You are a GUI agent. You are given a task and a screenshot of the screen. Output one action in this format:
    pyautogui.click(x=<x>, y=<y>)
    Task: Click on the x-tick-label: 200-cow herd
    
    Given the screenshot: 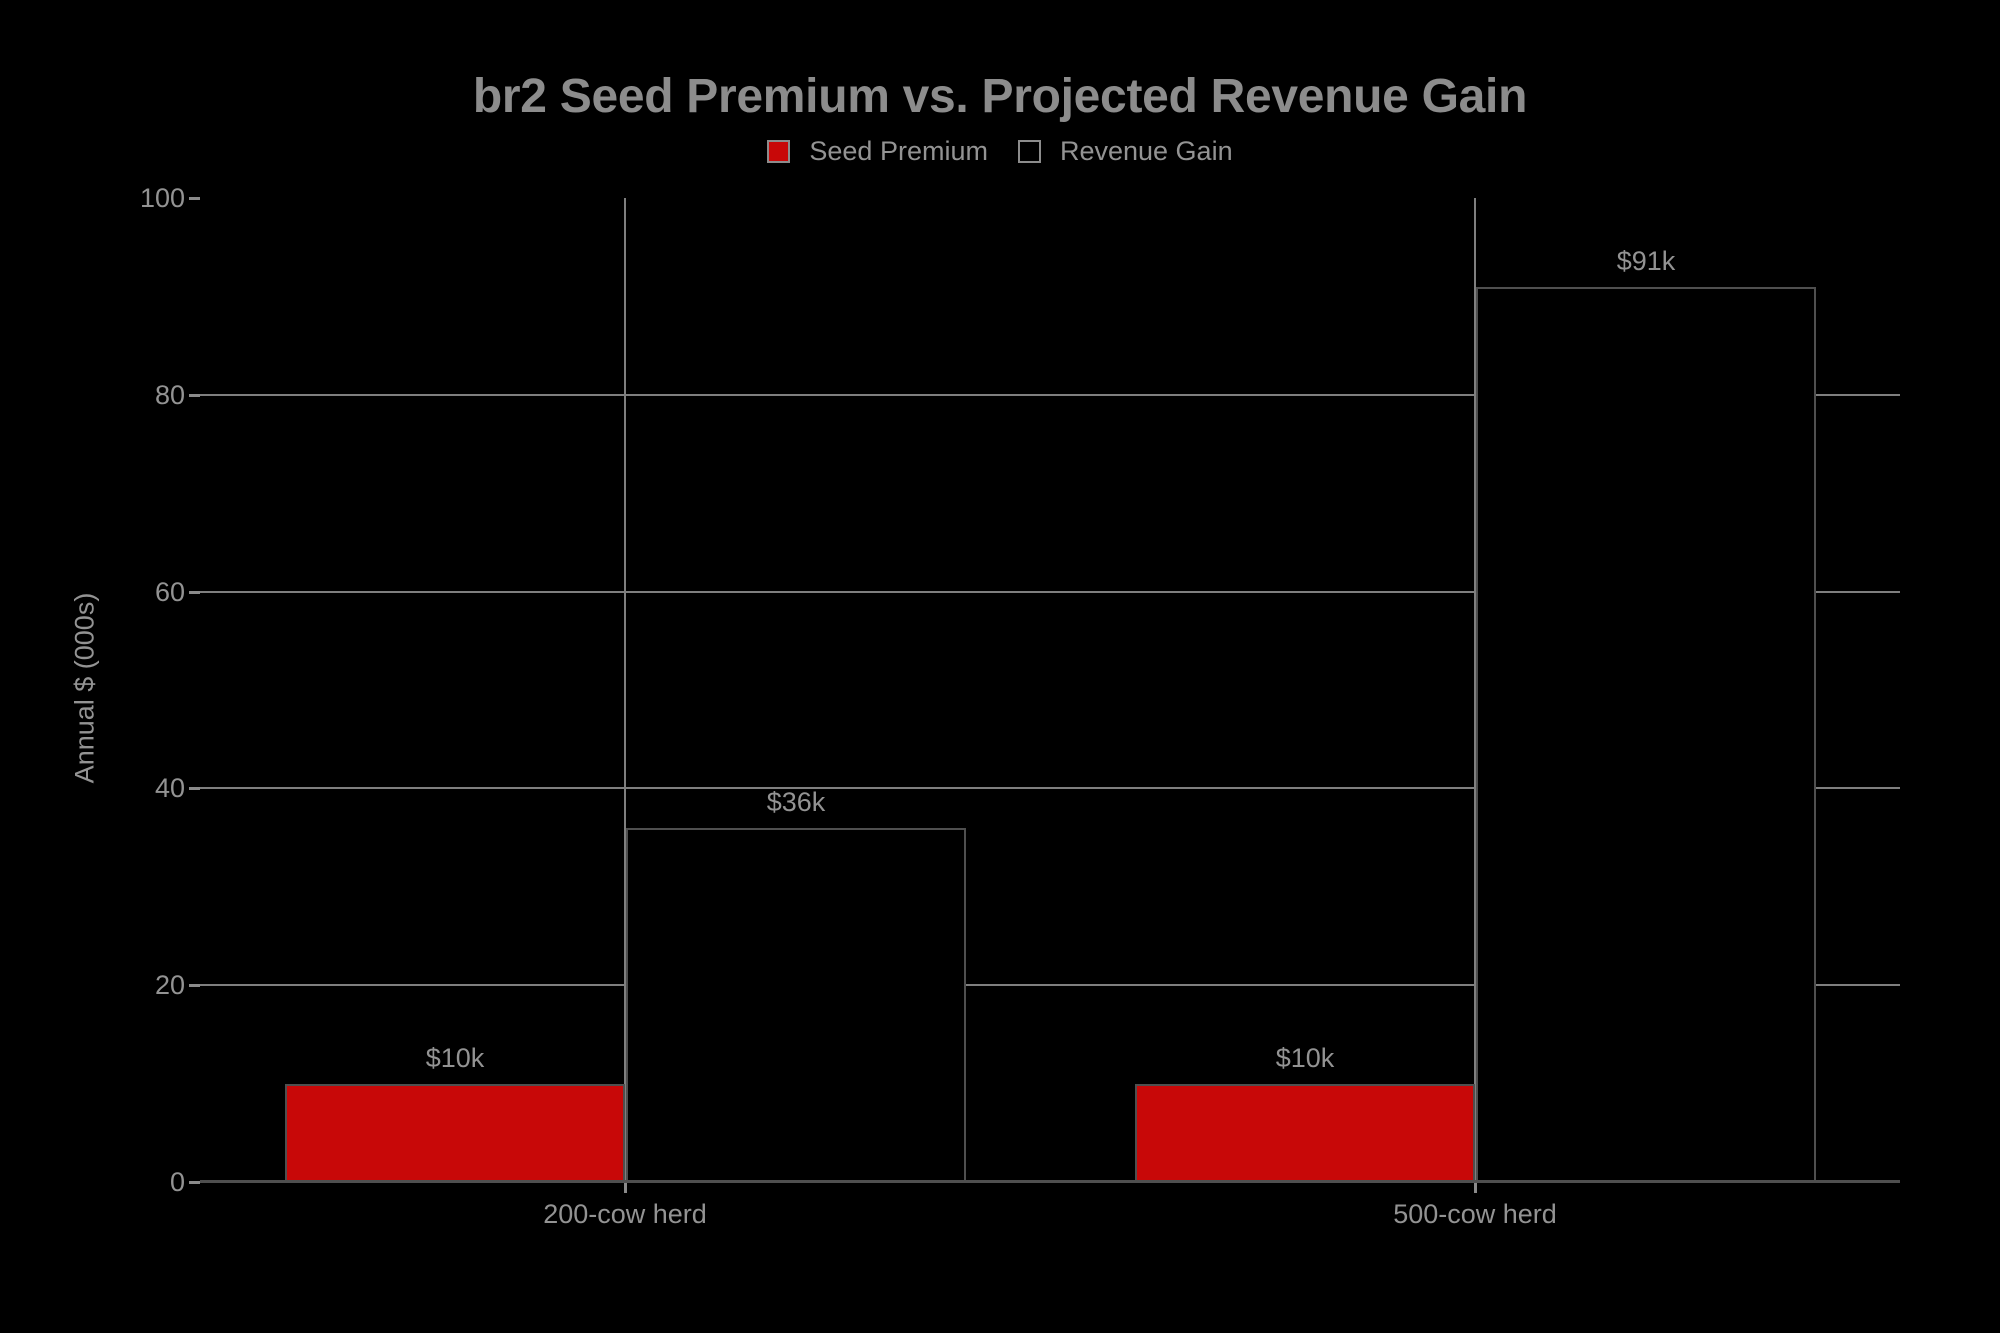 What is the action you would take?
    pyautogui.click(x=625, y=1214)
    